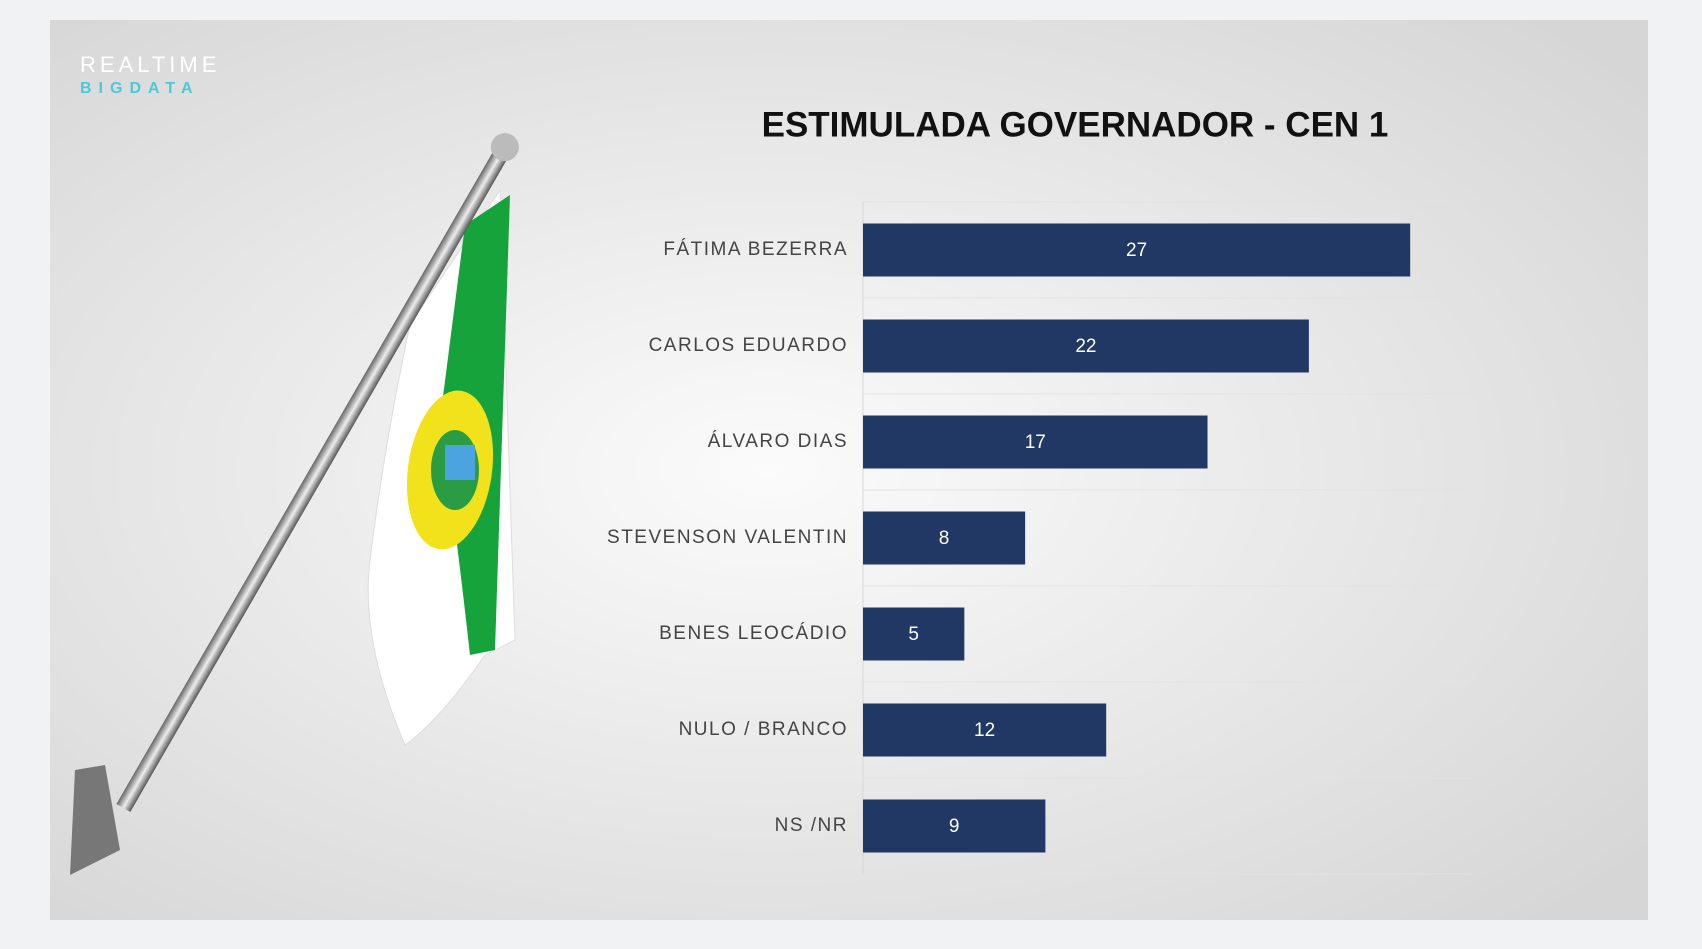 The height and width of the screenshot is (949, 1702). I want to click on data-label: 12, so click(984, 730).